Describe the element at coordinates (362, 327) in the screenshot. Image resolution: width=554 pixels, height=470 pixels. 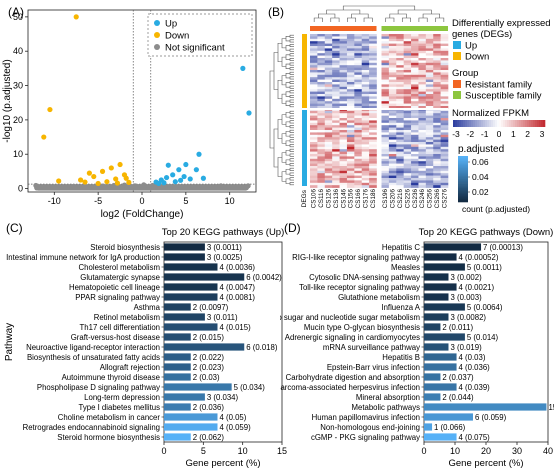
I see `pathway-label: Mucin type O-glycan biosynthesis` at that location.